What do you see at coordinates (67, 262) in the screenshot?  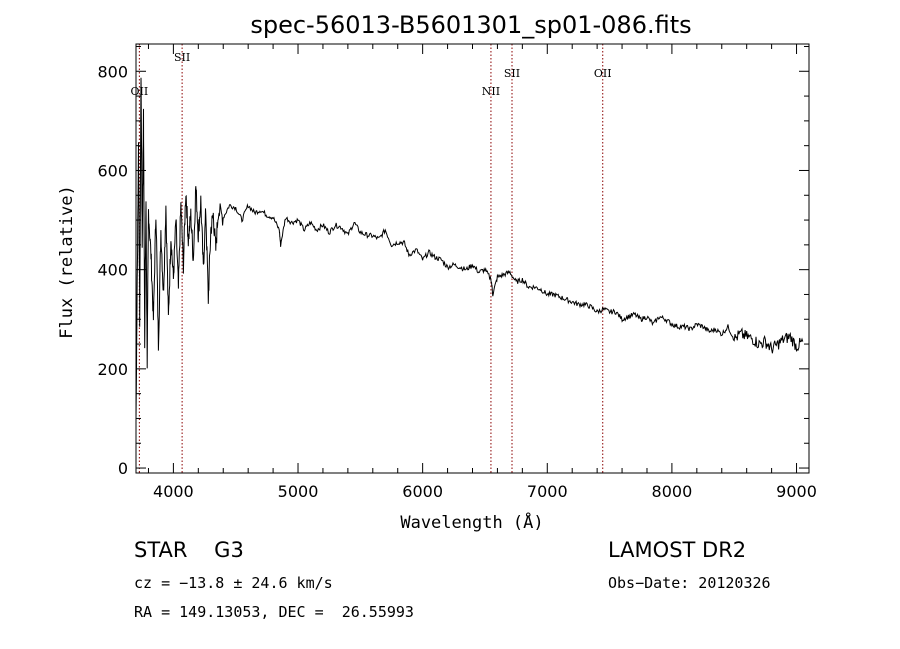 I see `y-axis-label: Flux (relative)` at bounding box center [67, 262].